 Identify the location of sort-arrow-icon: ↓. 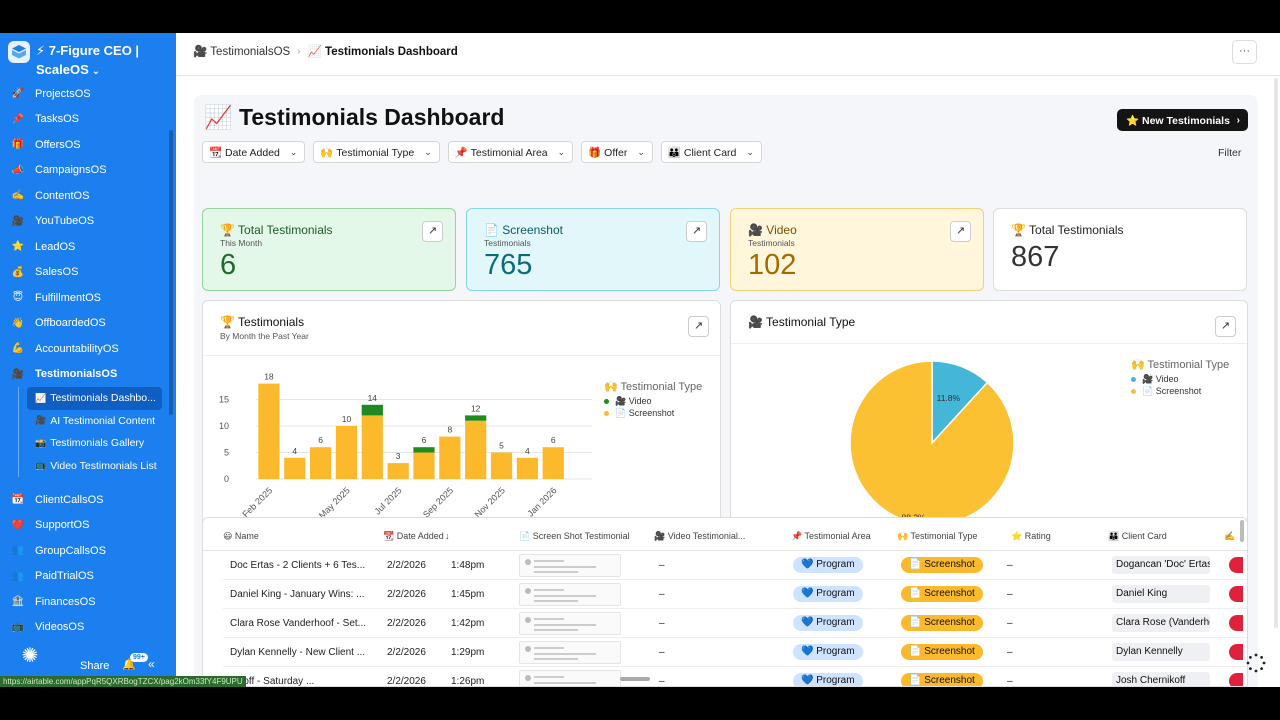
(447, 536).